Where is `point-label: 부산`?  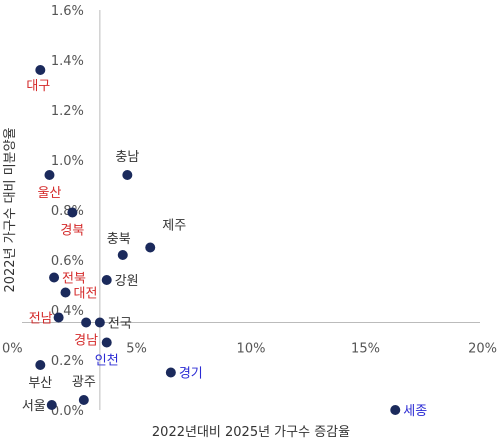
point-label: 부산 is located at coordinates (40, 383).